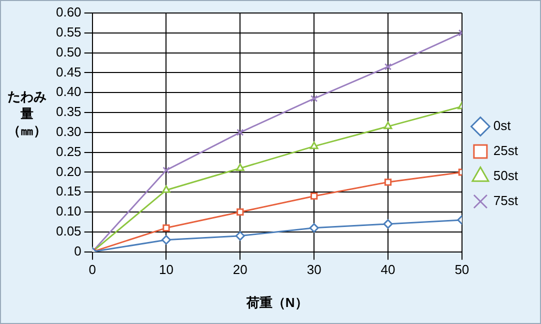 The width and height of the screenshot is (541, 324). What do you see at coordinates (69, 191) in the screenshot?
I see `y-tick-label: 0.15` at bounding box center [69, 191].